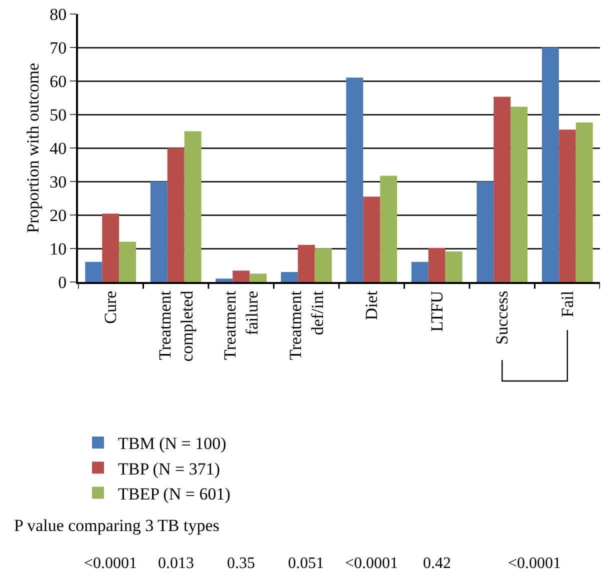 The image size is (603, 579). Describe the element at coordinates (502, 317) in the screenshot. I see `x-tick-label: Success` at that location.